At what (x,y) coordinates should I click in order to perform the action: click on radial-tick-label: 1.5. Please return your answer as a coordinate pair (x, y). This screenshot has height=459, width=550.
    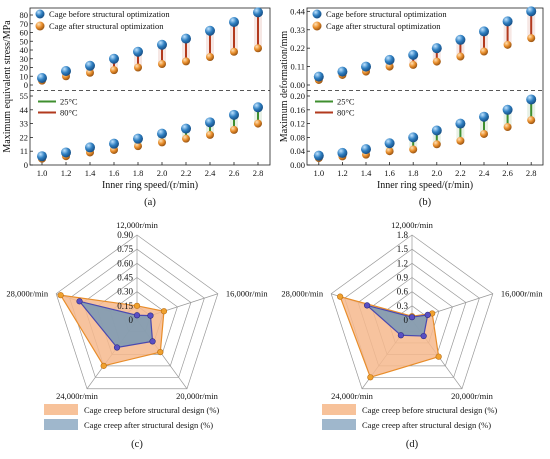
    Looking at the image, I should click on (403, 249).